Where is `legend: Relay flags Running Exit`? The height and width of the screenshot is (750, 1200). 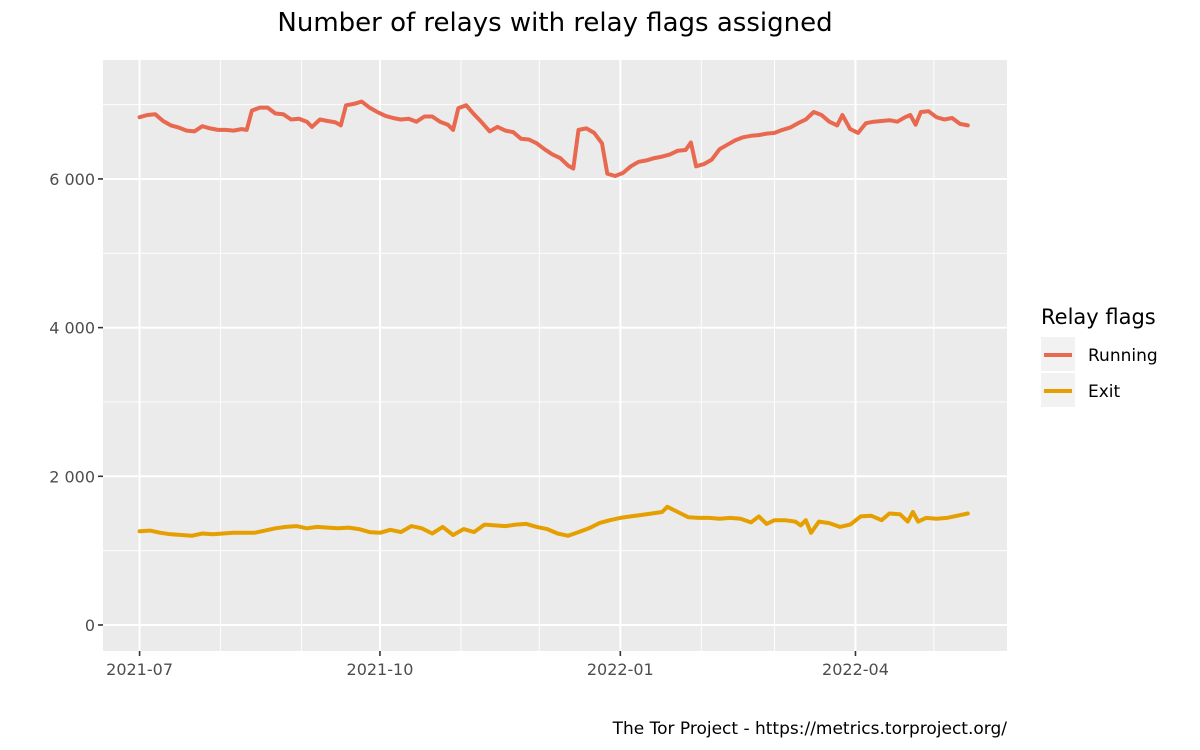
legend: Relay flags Running Exit is located at coordinates (1099, 356).